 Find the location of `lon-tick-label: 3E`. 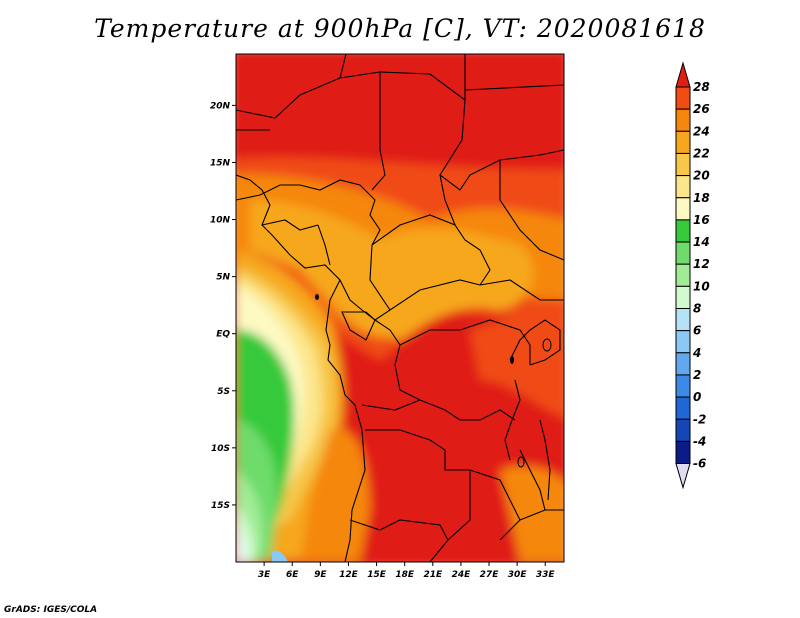

lon-tick-label: 3E is located at coordinates (264, 575).